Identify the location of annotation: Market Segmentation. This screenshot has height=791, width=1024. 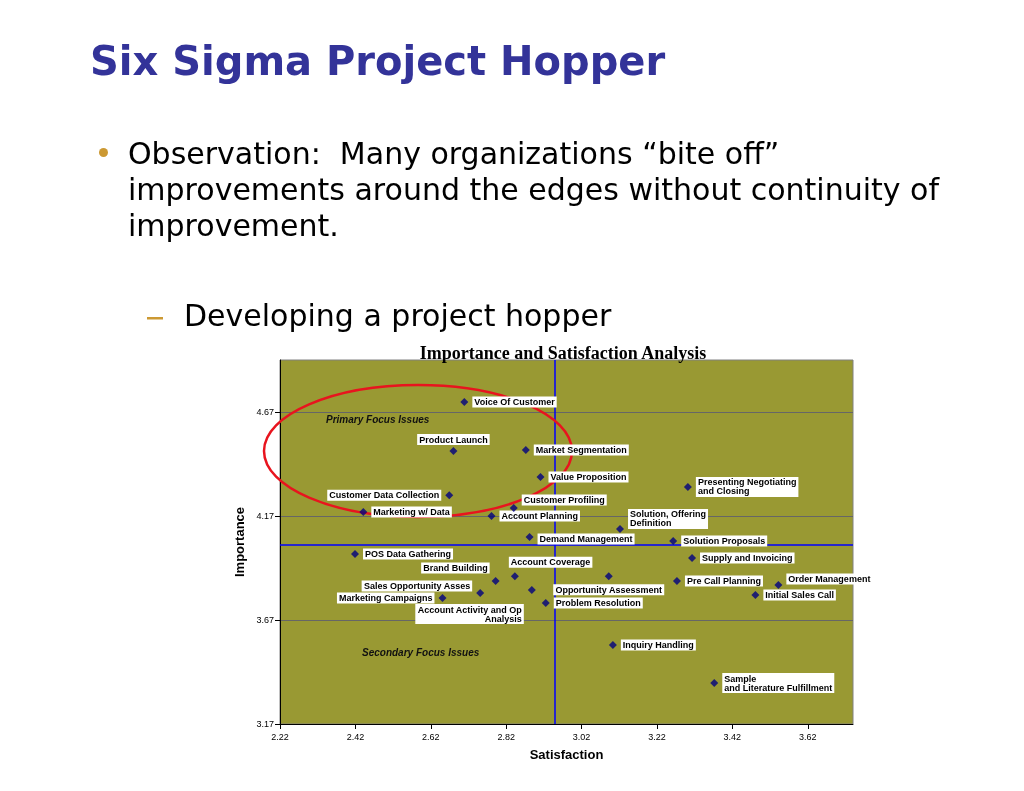
(581, 450).